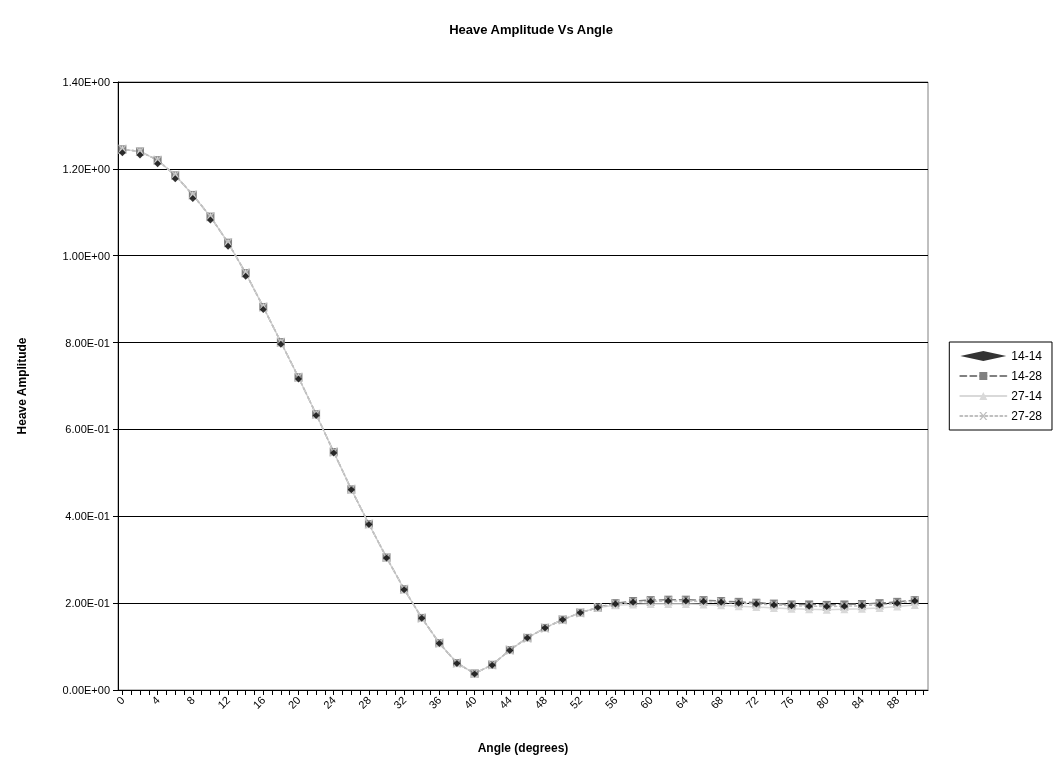 Image resolution: width=1062 pixels, height=772 pixels. I want to click on x-tick-label: 0, so click(120, 700).